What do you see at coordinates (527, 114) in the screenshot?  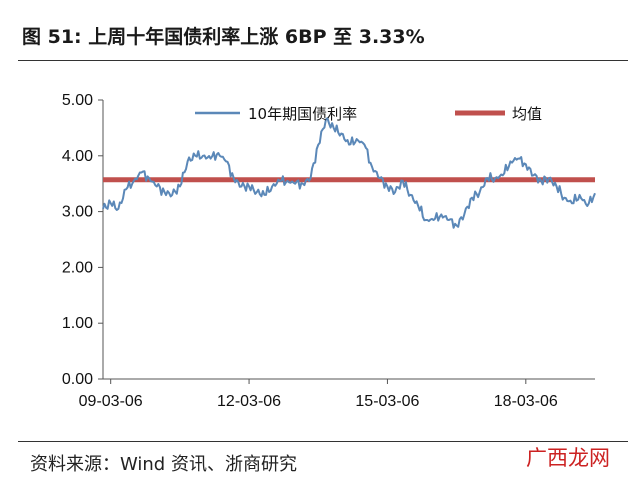 I see `legend-label-mean: 均值` at bounding box center [527, 114].